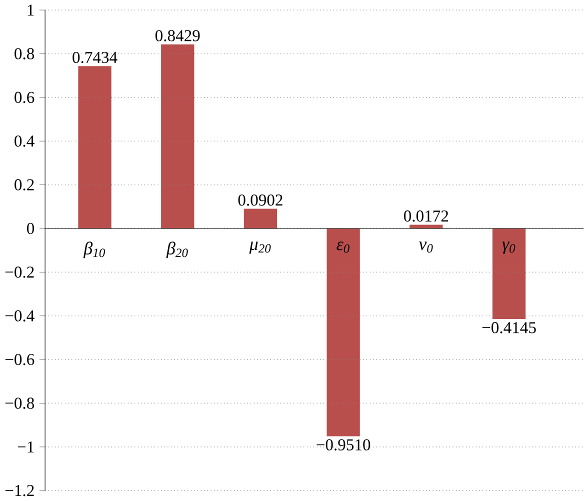  What do you see at coordinates (26, 447) in the screenshot?
I see `y-tick-label: −1` at bounding box center [26, 447].